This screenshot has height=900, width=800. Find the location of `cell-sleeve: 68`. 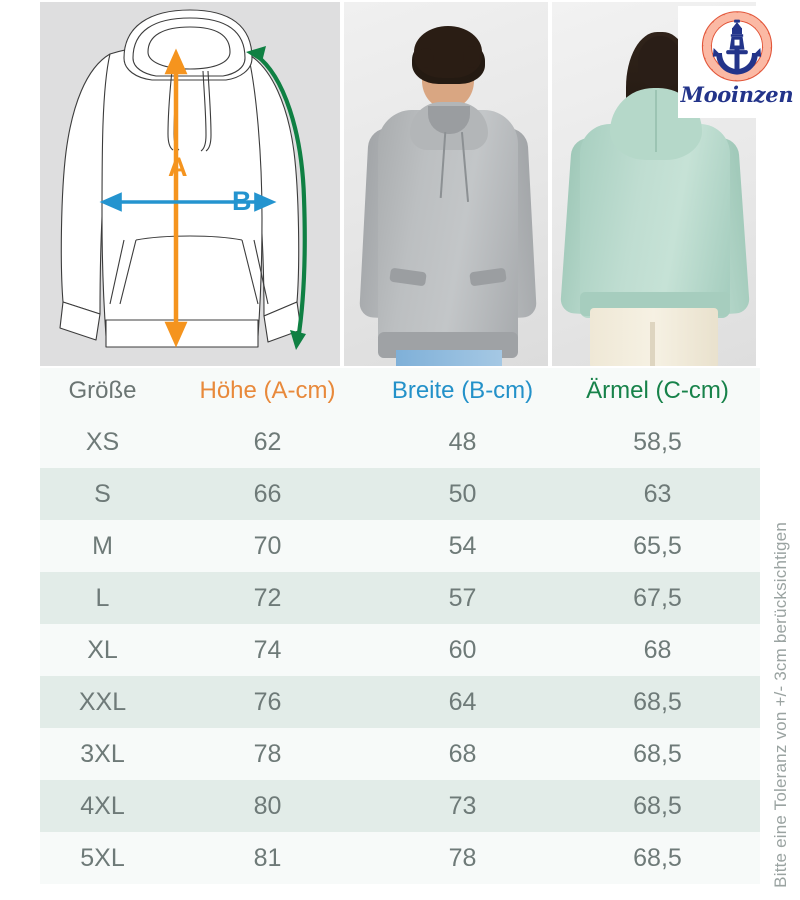

cell-sleeve: 68 is located at coordinates (657, 650).